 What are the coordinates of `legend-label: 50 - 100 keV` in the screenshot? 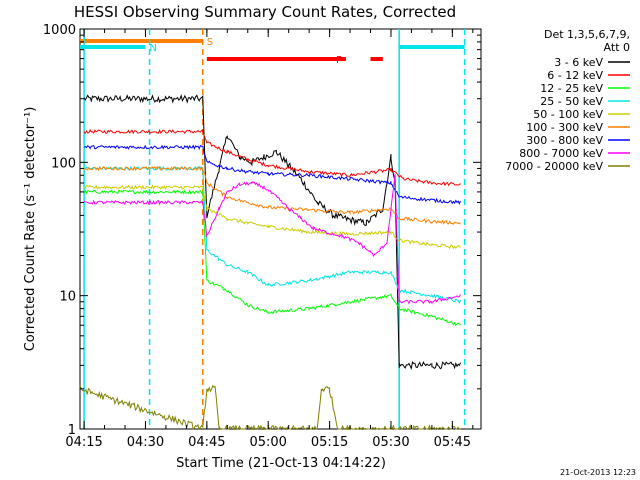 It's located at (568, 114).